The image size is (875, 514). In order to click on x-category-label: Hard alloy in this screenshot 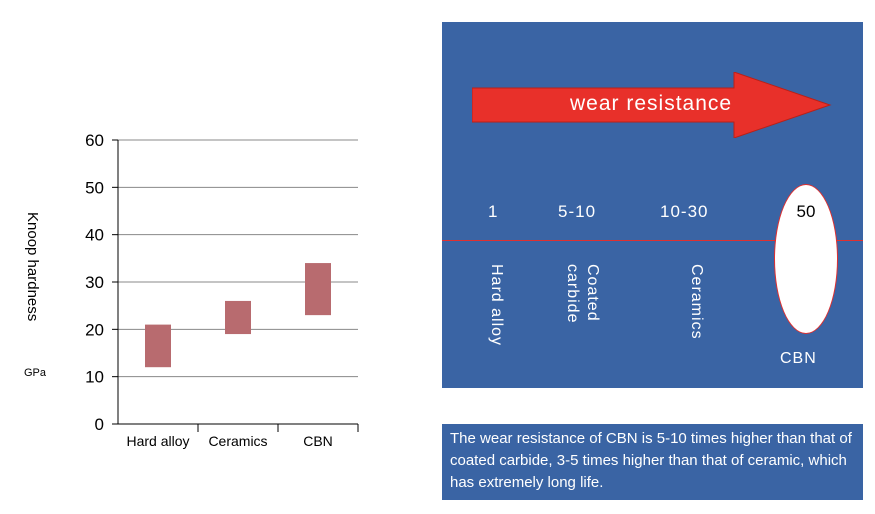, I will do `click(157, 441)`.